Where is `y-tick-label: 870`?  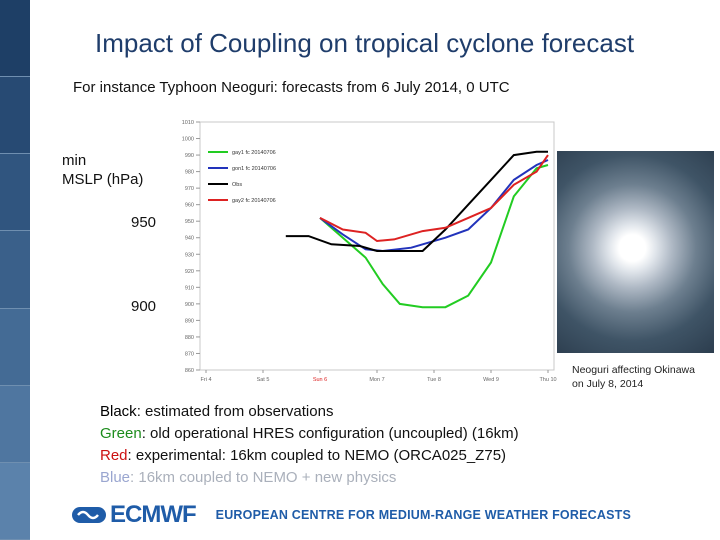 y-tick-label: 870 is located at coordinates (189, 354).